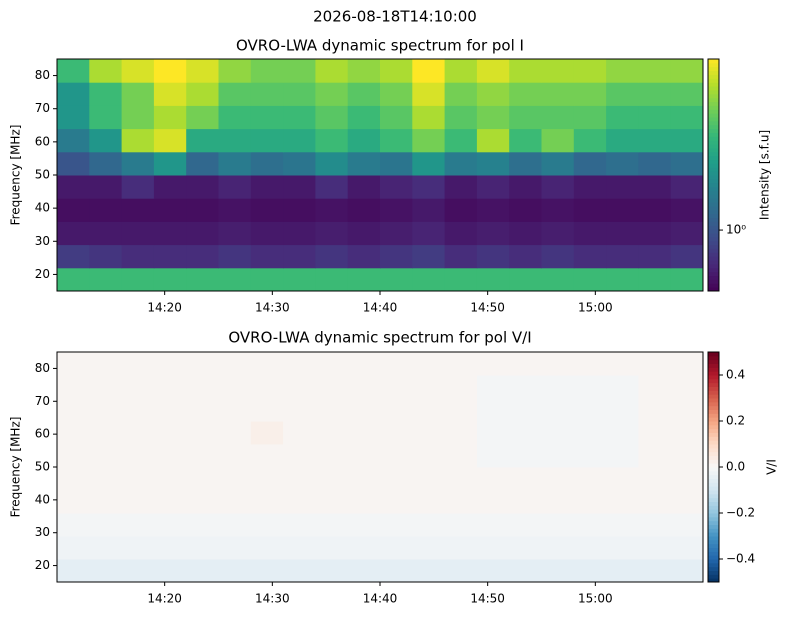 Image resolution: width=790 pixels, height=617 pixels. Describe the element at coordinates (42, 208) in the screenshot. I see `y-tick-label: 40` at that location.